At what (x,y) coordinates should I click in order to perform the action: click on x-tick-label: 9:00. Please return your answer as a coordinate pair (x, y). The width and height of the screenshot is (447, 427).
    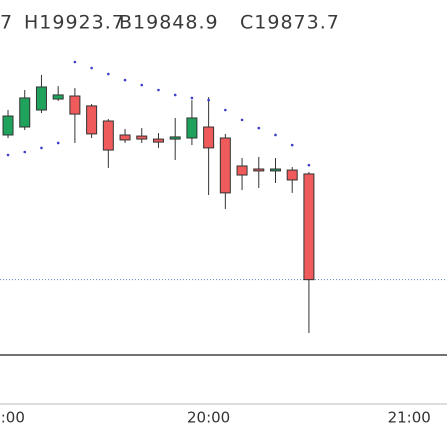
    Looking at the image, I should click on (12, 418).